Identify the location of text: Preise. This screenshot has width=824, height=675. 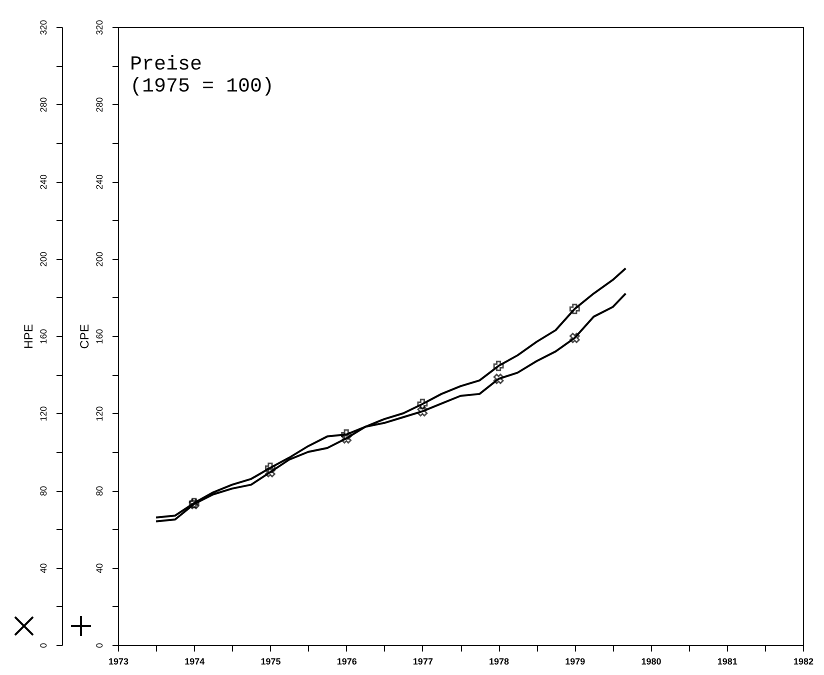
(166, 64).